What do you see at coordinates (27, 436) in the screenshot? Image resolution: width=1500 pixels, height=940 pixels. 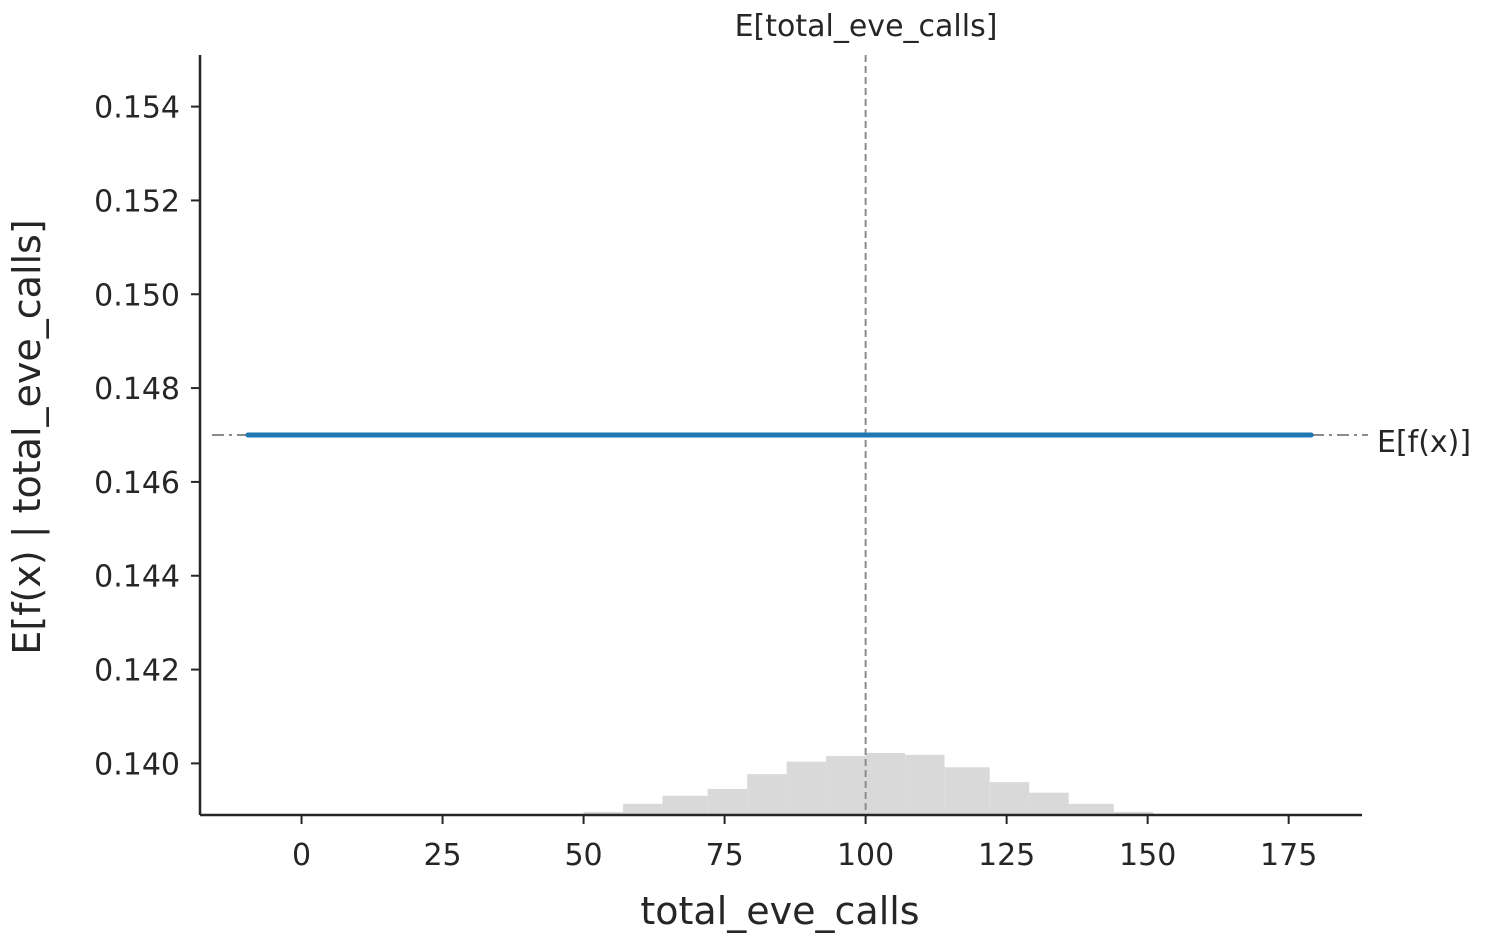 I see `y-axis-label: E[f(x) | total_eve_calls]` at bounding box center [27, 436].